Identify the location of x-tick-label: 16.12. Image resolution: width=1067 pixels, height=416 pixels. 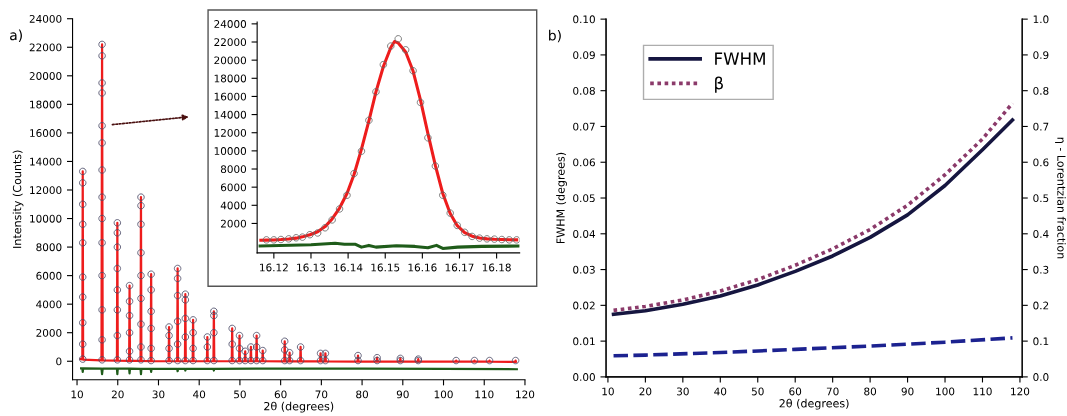
(274, 267).